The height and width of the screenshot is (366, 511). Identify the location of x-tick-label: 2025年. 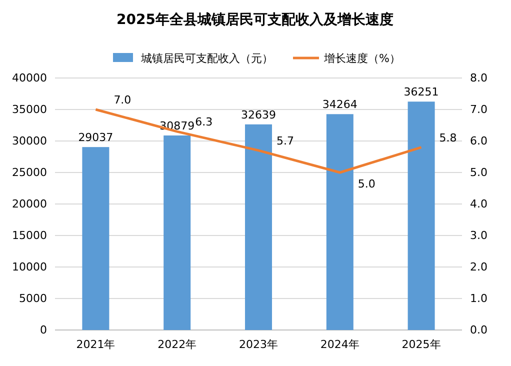
(421, 344).